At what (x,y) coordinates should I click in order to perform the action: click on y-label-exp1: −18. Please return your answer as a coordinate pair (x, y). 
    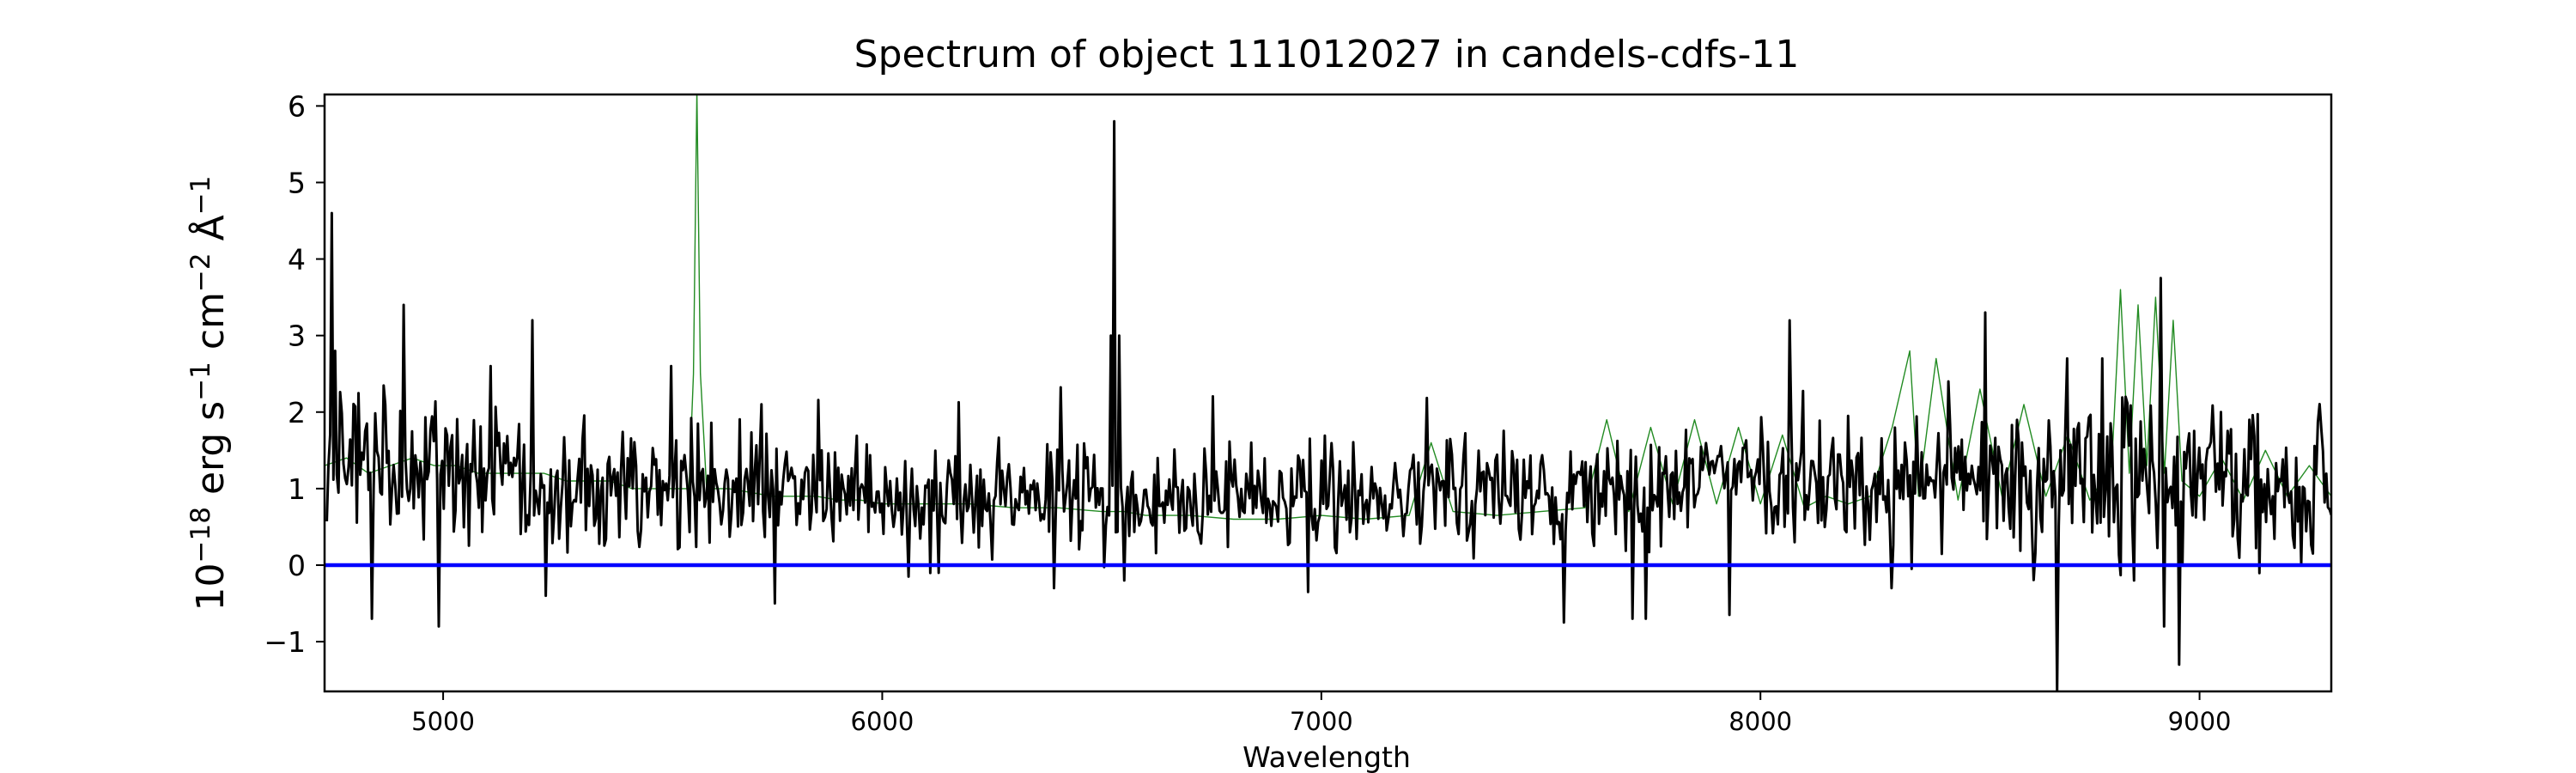
    Looking at the image, I should click on (201, 535).